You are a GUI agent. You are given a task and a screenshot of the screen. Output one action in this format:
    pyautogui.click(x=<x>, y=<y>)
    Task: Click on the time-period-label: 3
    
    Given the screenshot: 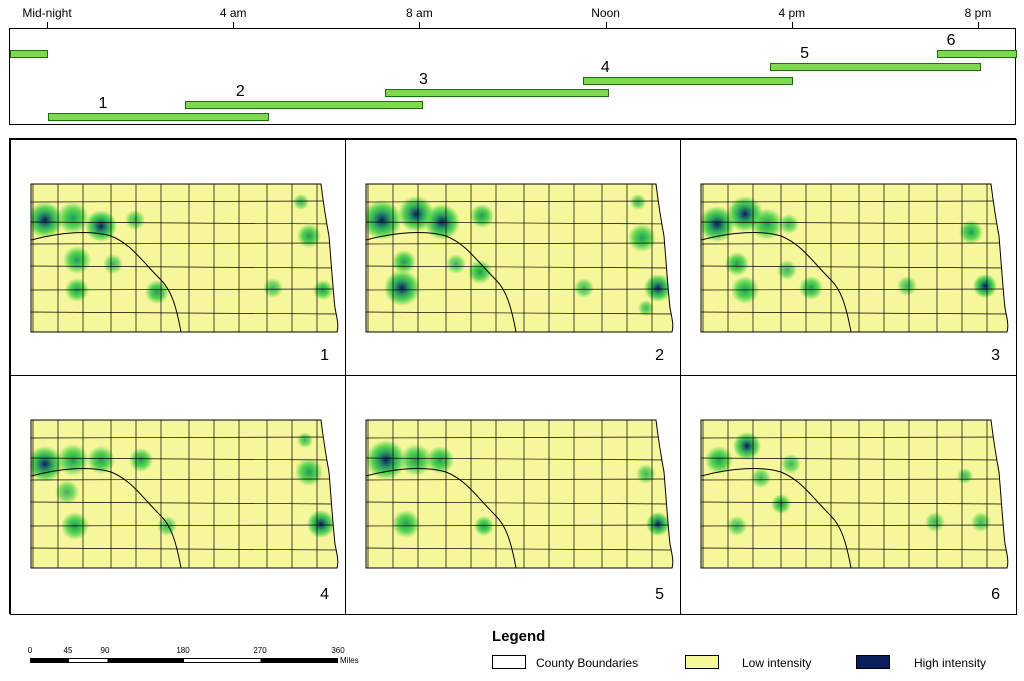 What is the action you would take?
    pyautogui.click(x=423, y=79)
    